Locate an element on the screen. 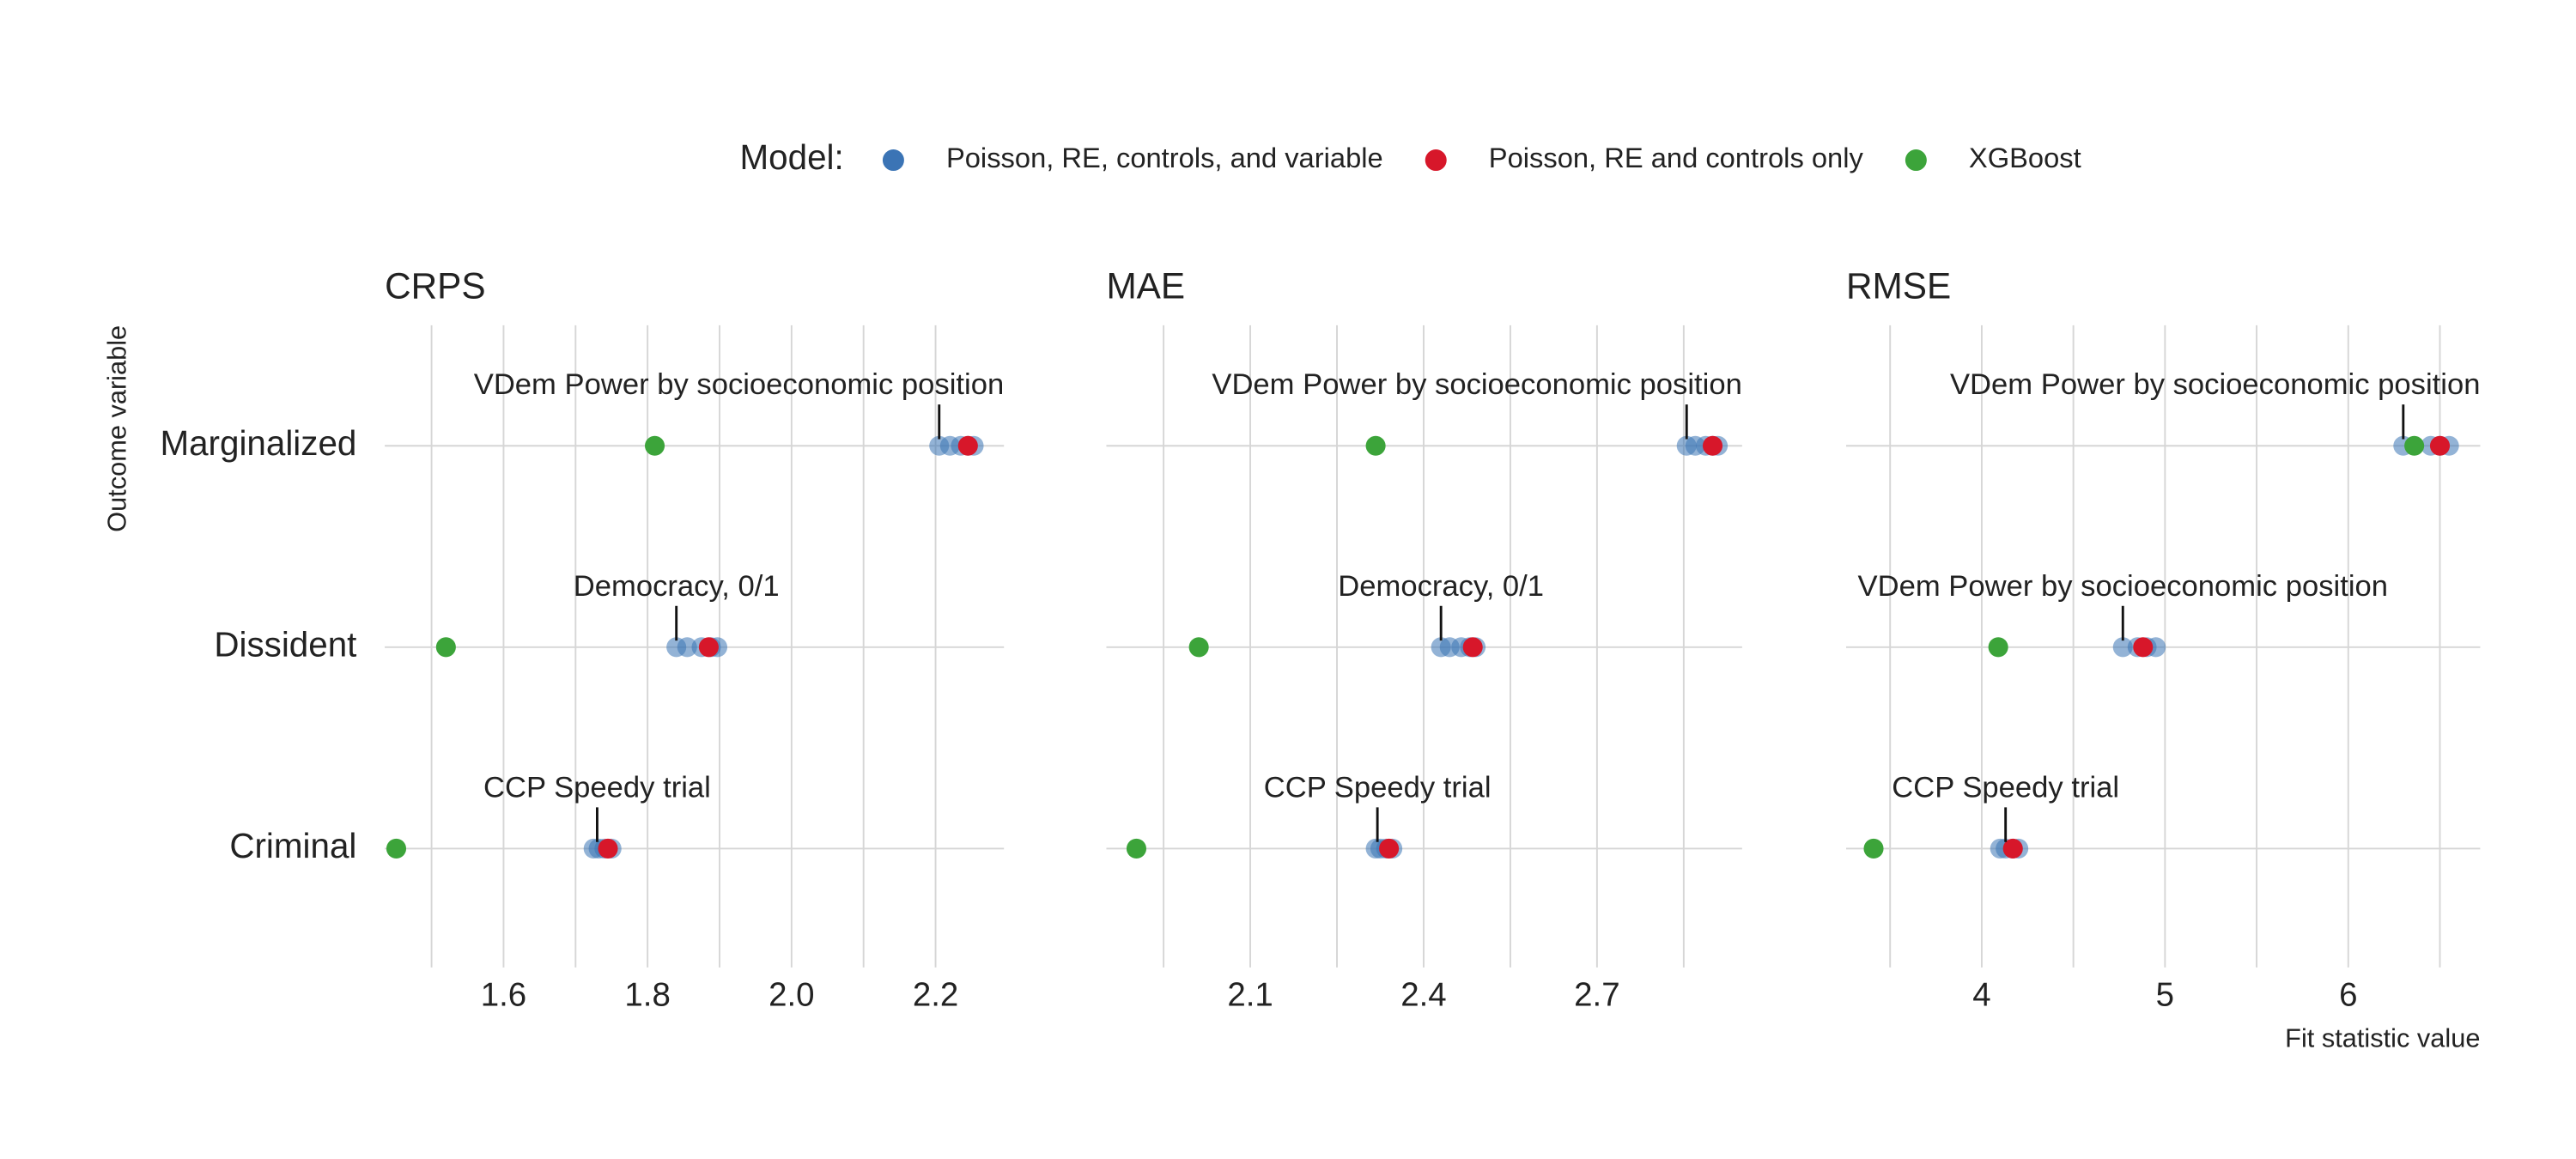 Image resolution: width=2576 pixels, height=1159 pixels. x-tick-label: 4 is located at coordinates (1981, 996).